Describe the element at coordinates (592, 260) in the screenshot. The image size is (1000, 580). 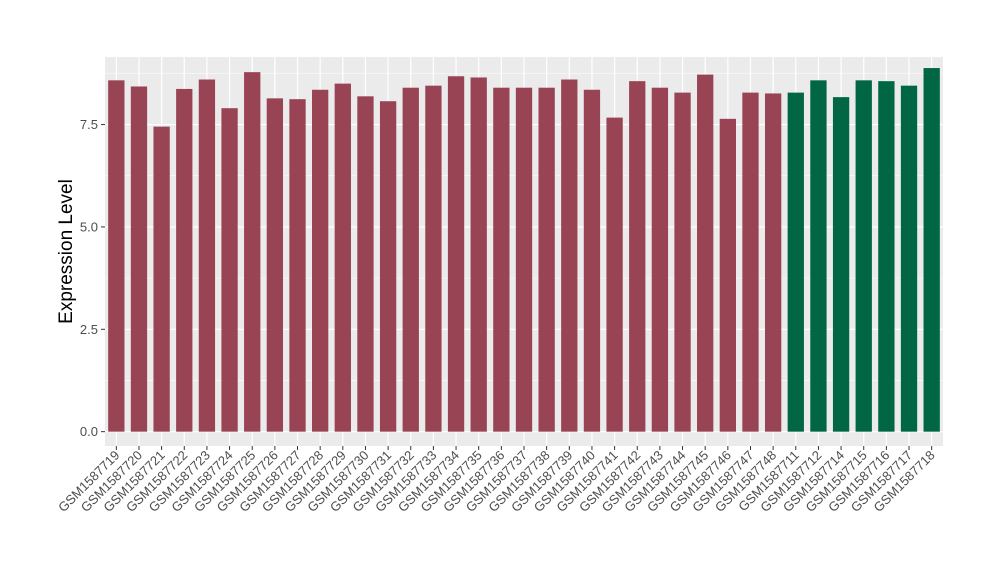
I see `bar-GSM1587740` at that location.